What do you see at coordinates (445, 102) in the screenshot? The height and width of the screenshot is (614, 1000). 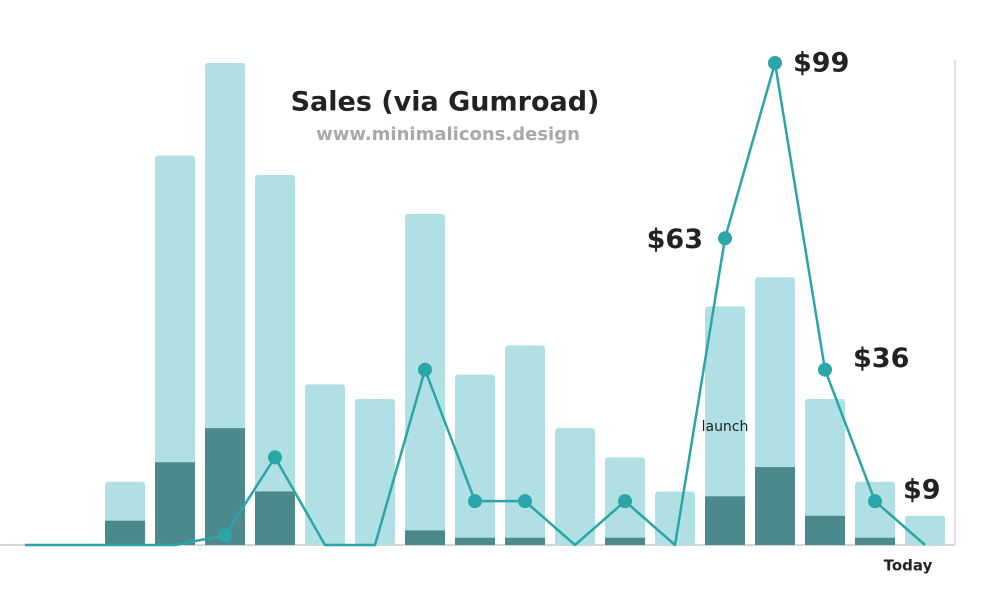 I see `chart-title: Sales (via Gumroad)` at bounding box center [445, 102].